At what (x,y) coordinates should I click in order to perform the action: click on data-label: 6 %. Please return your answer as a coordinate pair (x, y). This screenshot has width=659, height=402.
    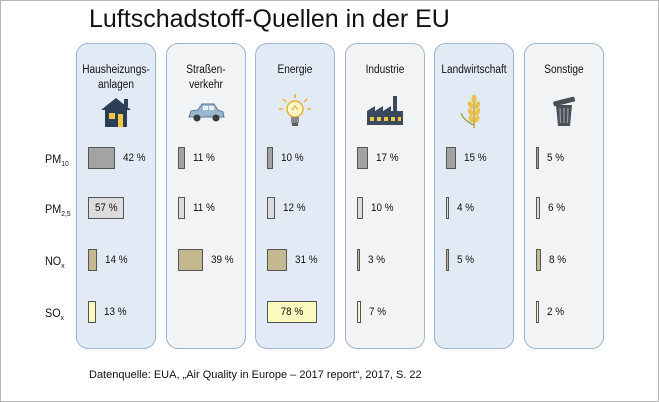
    Looking at the image, I should click on (556, 208).